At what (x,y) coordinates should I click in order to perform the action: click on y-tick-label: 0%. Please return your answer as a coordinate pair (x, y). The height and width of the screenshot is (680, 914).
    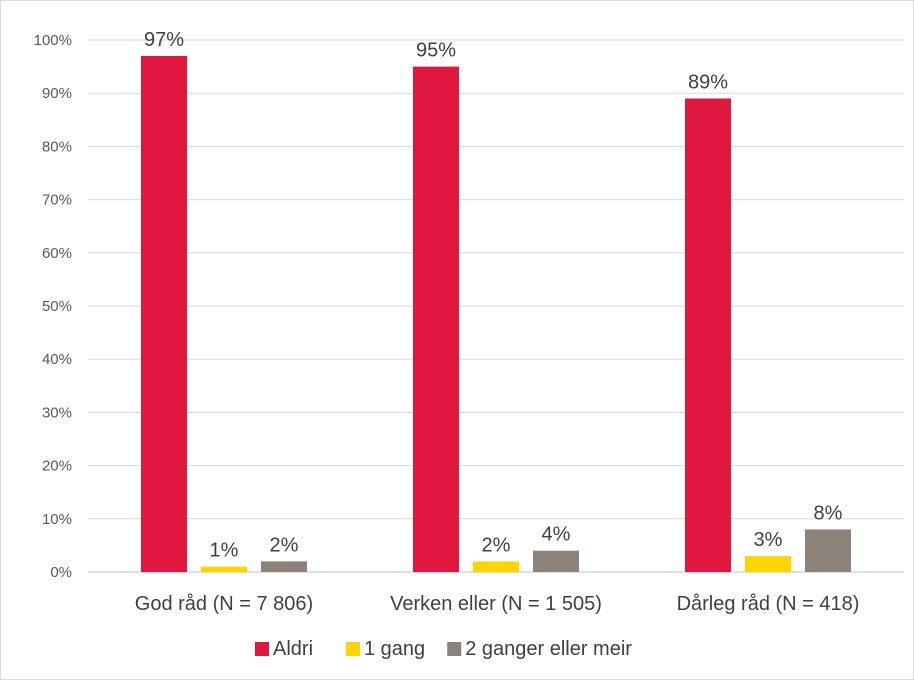
    Looking at the image, I should click on (61, 572).